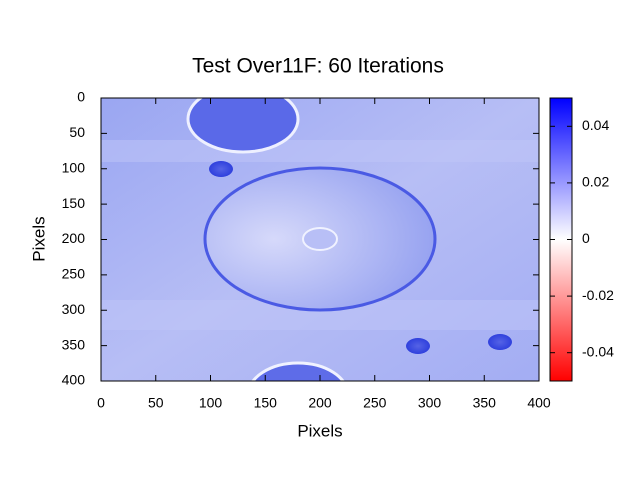 This screenshot has height=480, width=640. Describe the element at coordinates (77, 132) in the screenshot. I see `y-tick-label: 50` at that location.